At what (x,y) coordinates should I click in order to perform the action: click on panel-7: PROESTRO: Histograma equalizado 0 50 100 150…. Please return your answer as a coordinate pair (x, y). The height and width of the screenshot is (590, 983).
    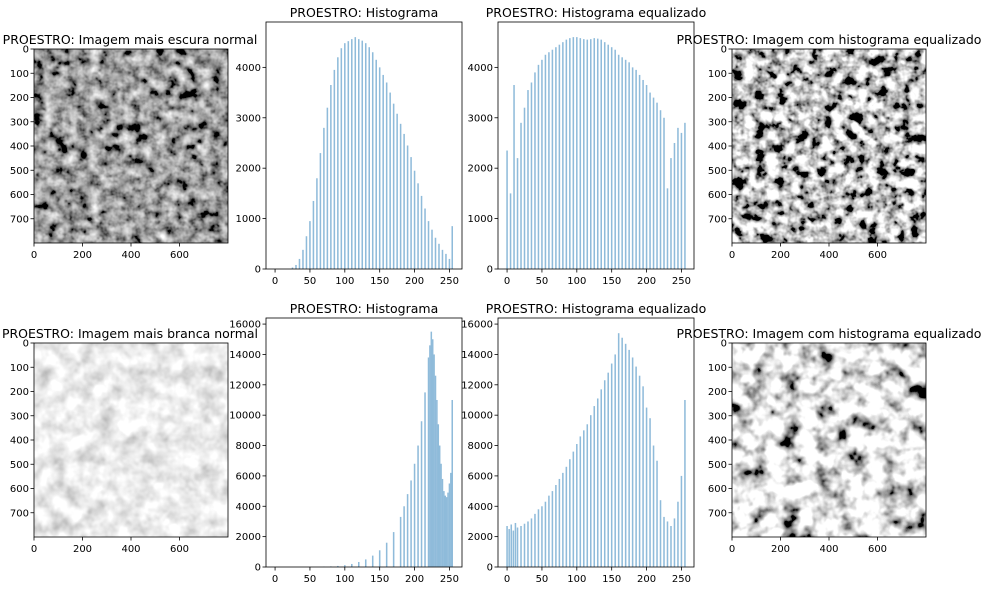
    Looking at the image, I should click on (583, 443).